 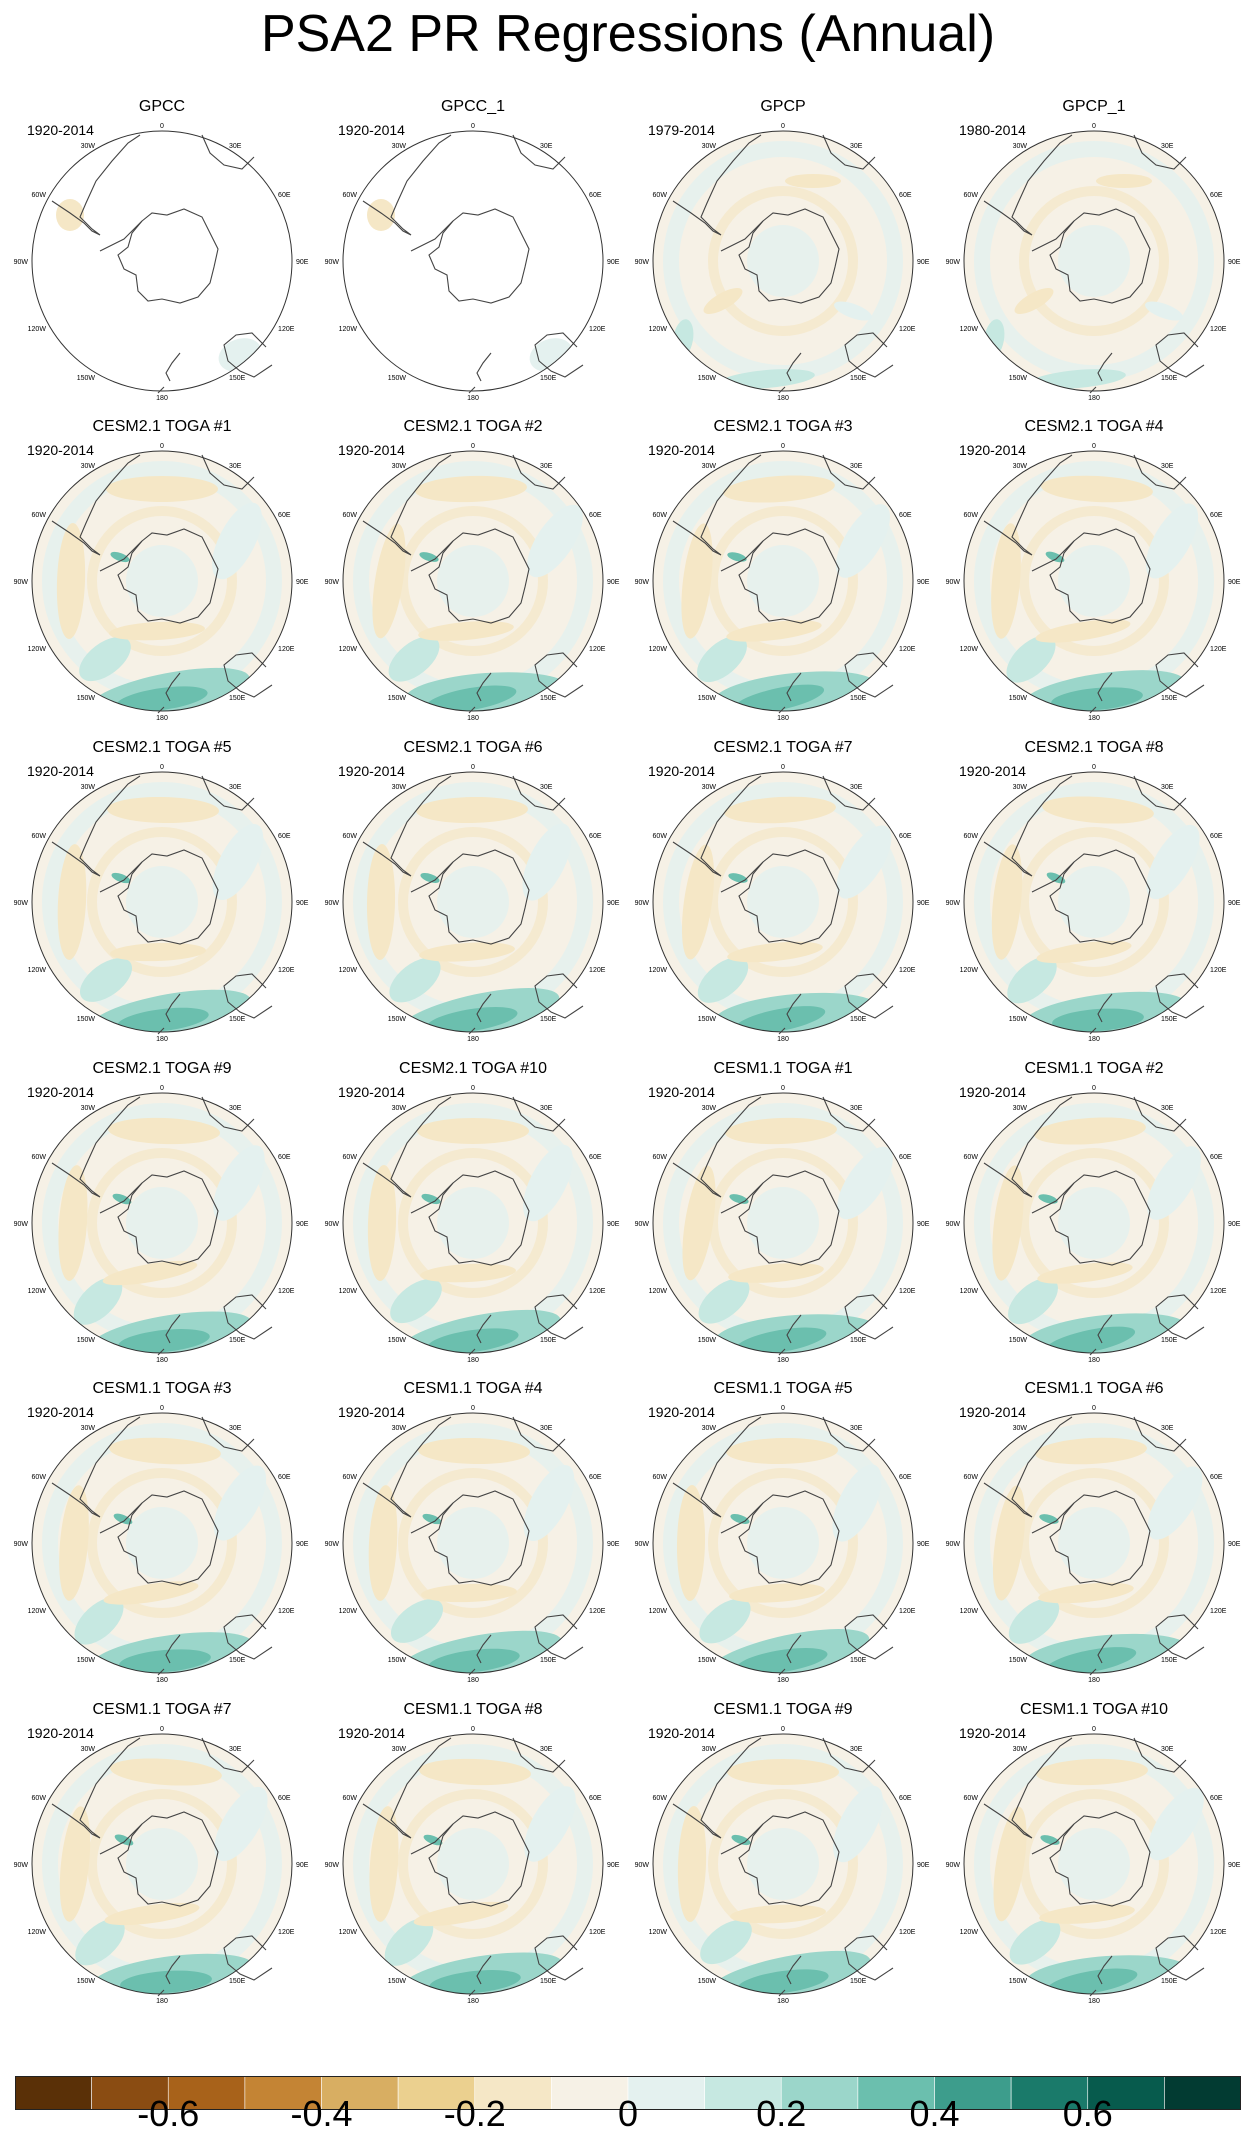 I want to click on panel-title: CESM2.1 TOGA #1, so click(x=162, y=426).